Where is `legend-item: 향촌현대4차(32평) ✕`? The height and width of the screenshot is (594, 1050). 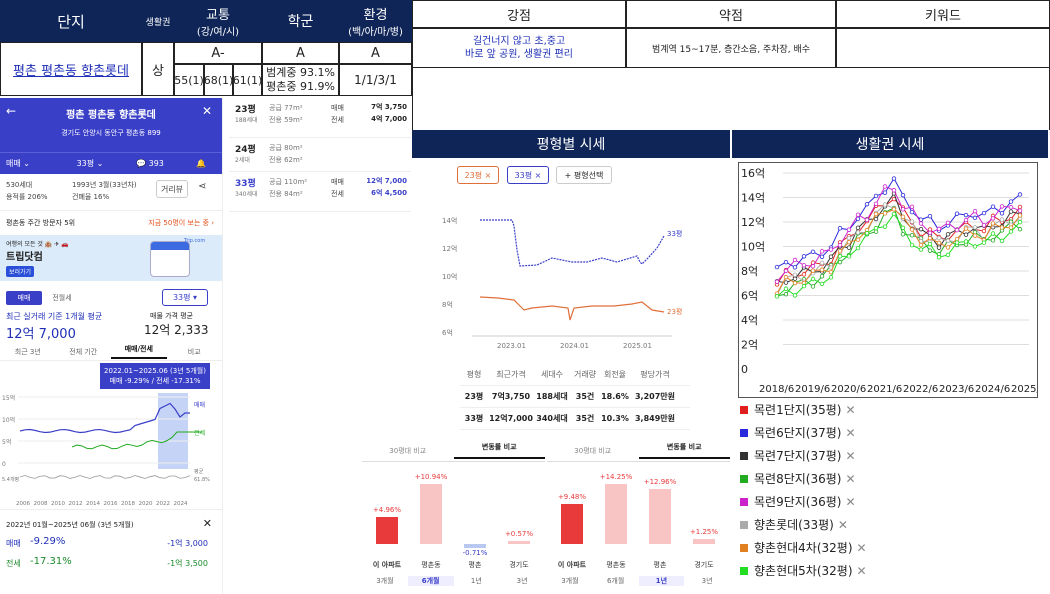 legend-item: 향촌현대4차(32평) ✕ is located at coordinates (840, 547).